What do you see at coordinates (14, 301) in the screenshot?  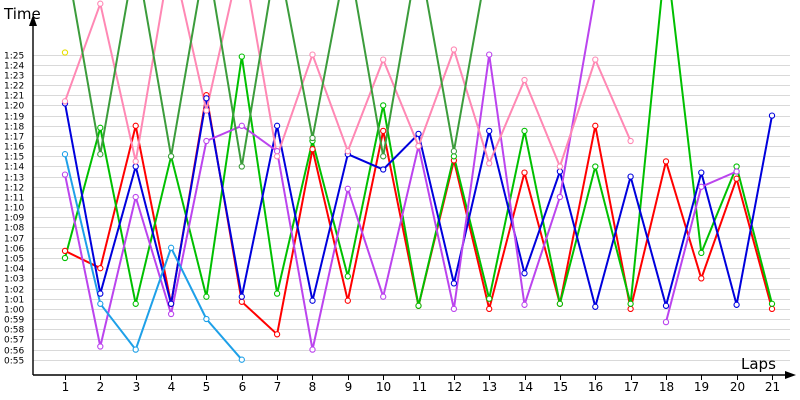 I see `y-tick-label: 1:01` at bounding box center [14, 301].